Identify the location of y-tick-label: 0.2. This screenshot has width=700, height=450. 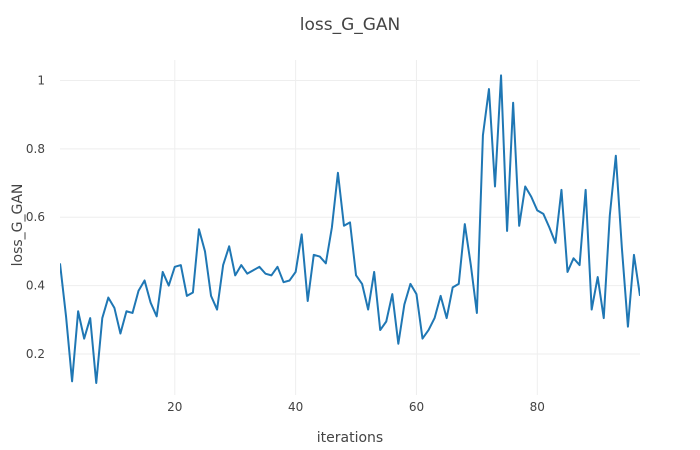
(35, 354).